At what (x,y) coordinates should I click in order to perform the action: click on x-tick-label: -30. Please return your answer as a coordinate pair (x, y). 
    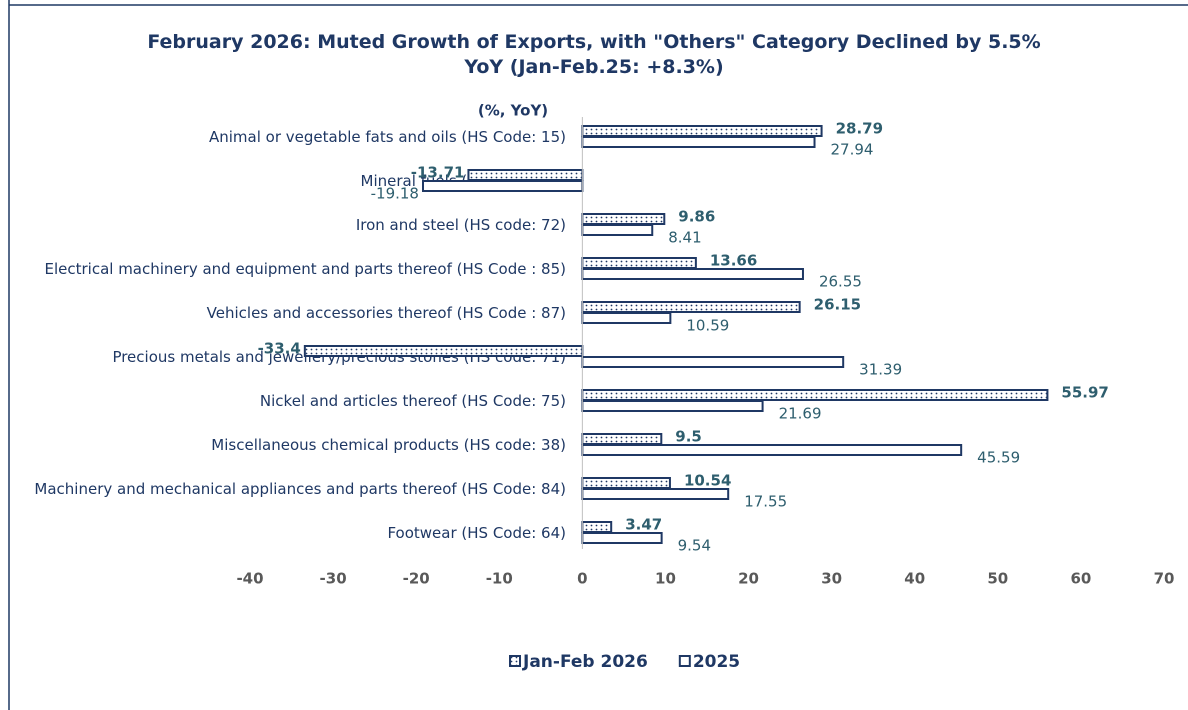
    Looking at the image, I should click on (333, 579).